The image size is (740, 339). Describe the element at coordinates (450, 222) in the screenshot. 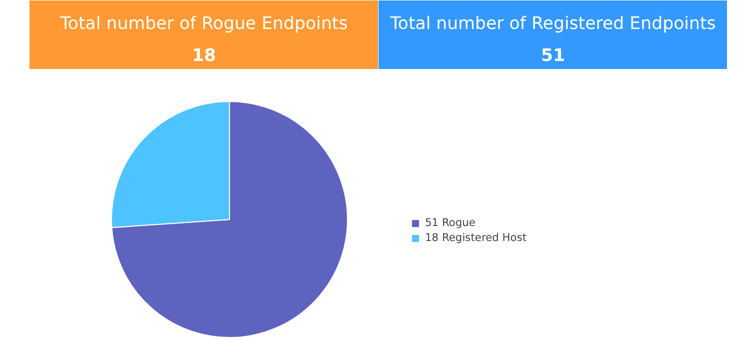

I see `legend-label: 51 Rogue` at that location.